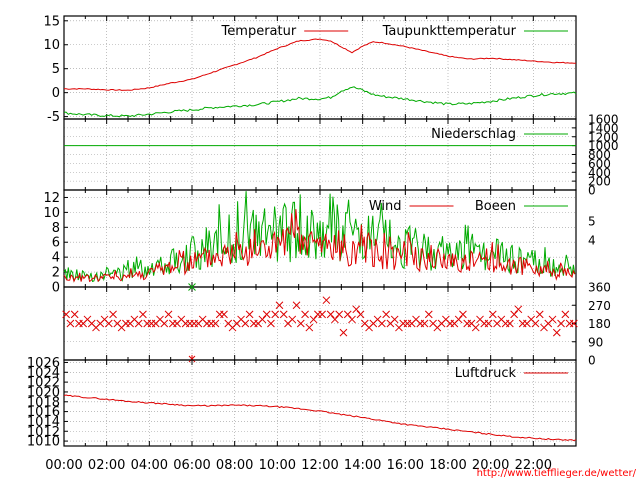 This screenshot has height=480, width=640. Describe the element at coordinates (447, 465) in the screenshot. I see `x-tick-label: 18:00` at that location.